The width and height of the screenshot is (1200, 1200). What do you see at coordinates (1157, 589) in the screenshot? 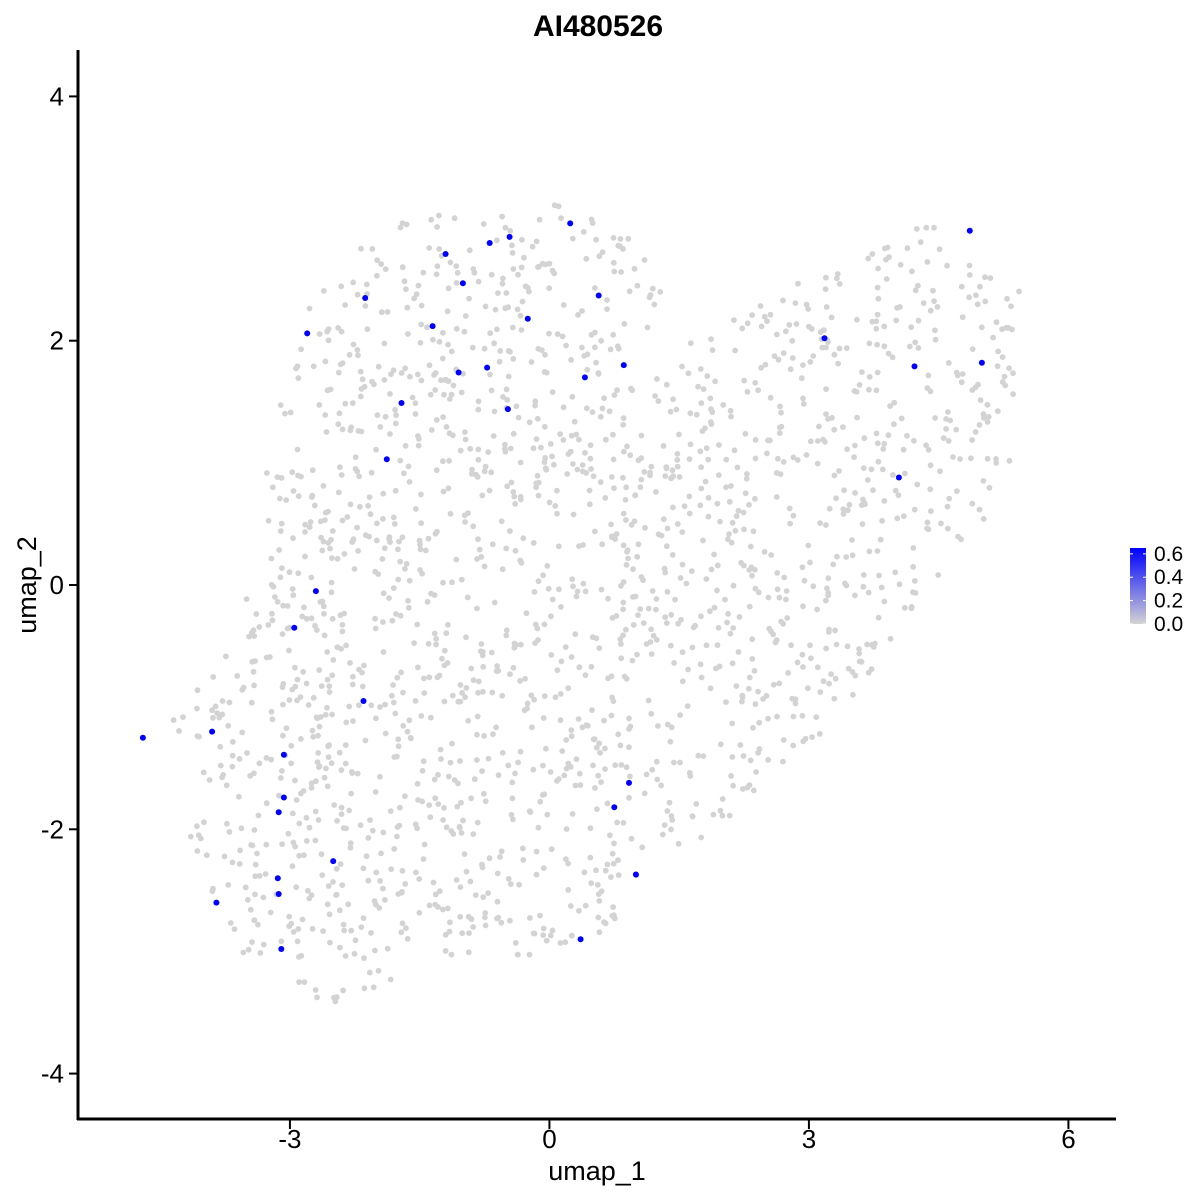
I see `color-legend: 0.60.40.20.0` at bounding box center [1157, 589].